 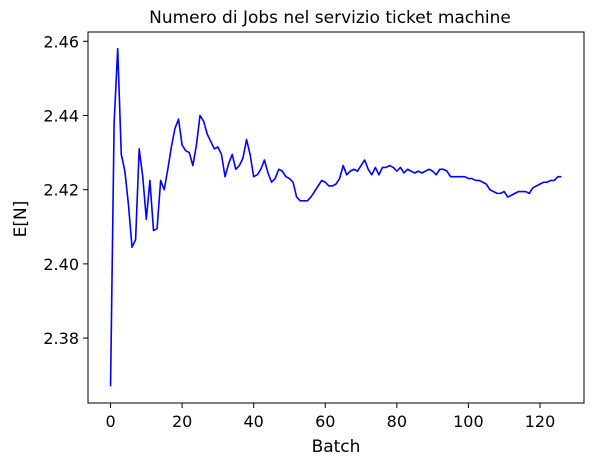 I want to click on x-tick-label: 80, so click(x=397, y=421).